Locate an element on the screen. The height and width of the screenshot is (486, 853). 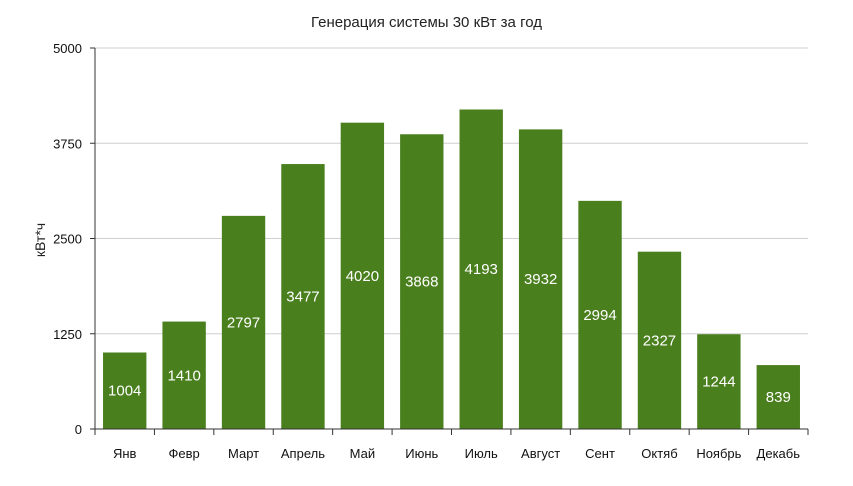
chart-title: Генерация системы 30 кВт за год is located at coordinates (426, 22).